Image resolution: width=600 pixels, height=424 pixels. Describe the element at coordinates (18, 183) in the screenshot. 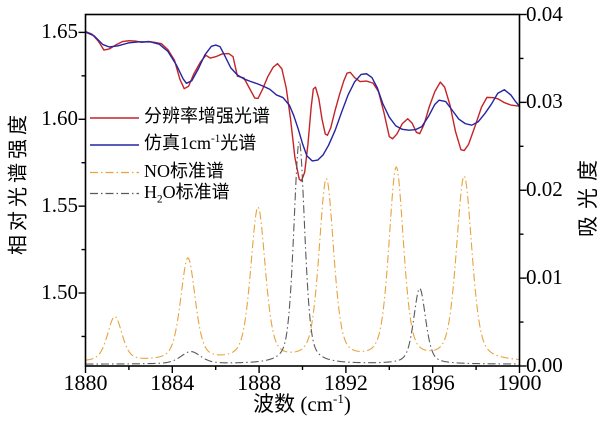

I see `y-left-axis-title: 相对光谱强度` at that location.